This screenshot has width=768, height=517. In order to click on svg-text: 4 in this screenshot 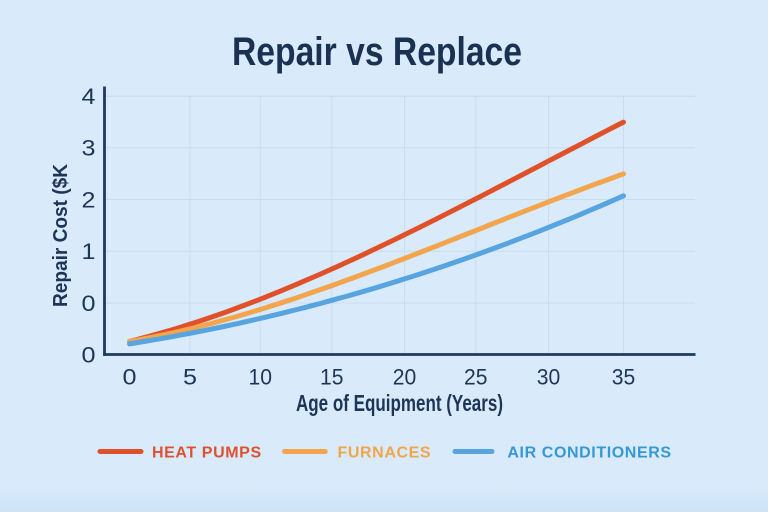, I will do `click(89, 96)`.